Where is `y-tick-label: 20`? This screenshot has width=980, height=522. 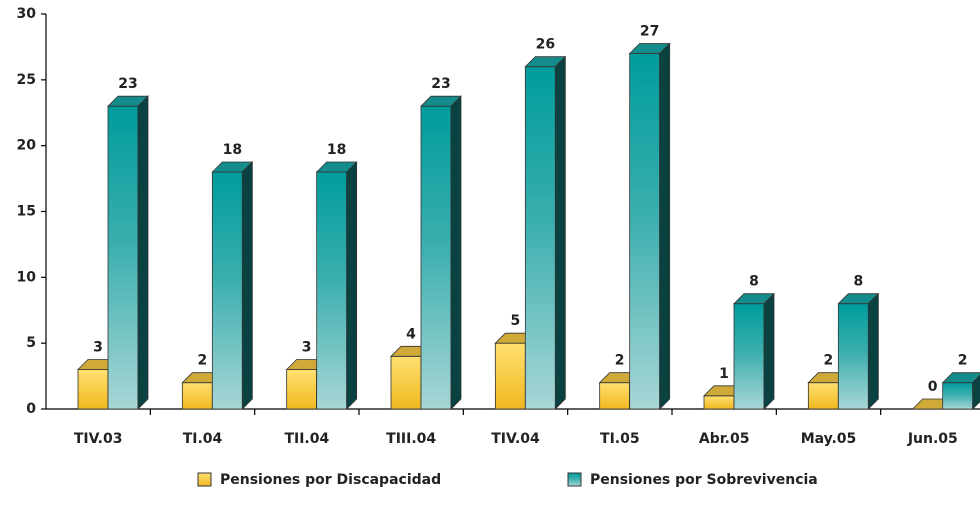 y-tick-label: 20 is located at coordinates (27, 146).